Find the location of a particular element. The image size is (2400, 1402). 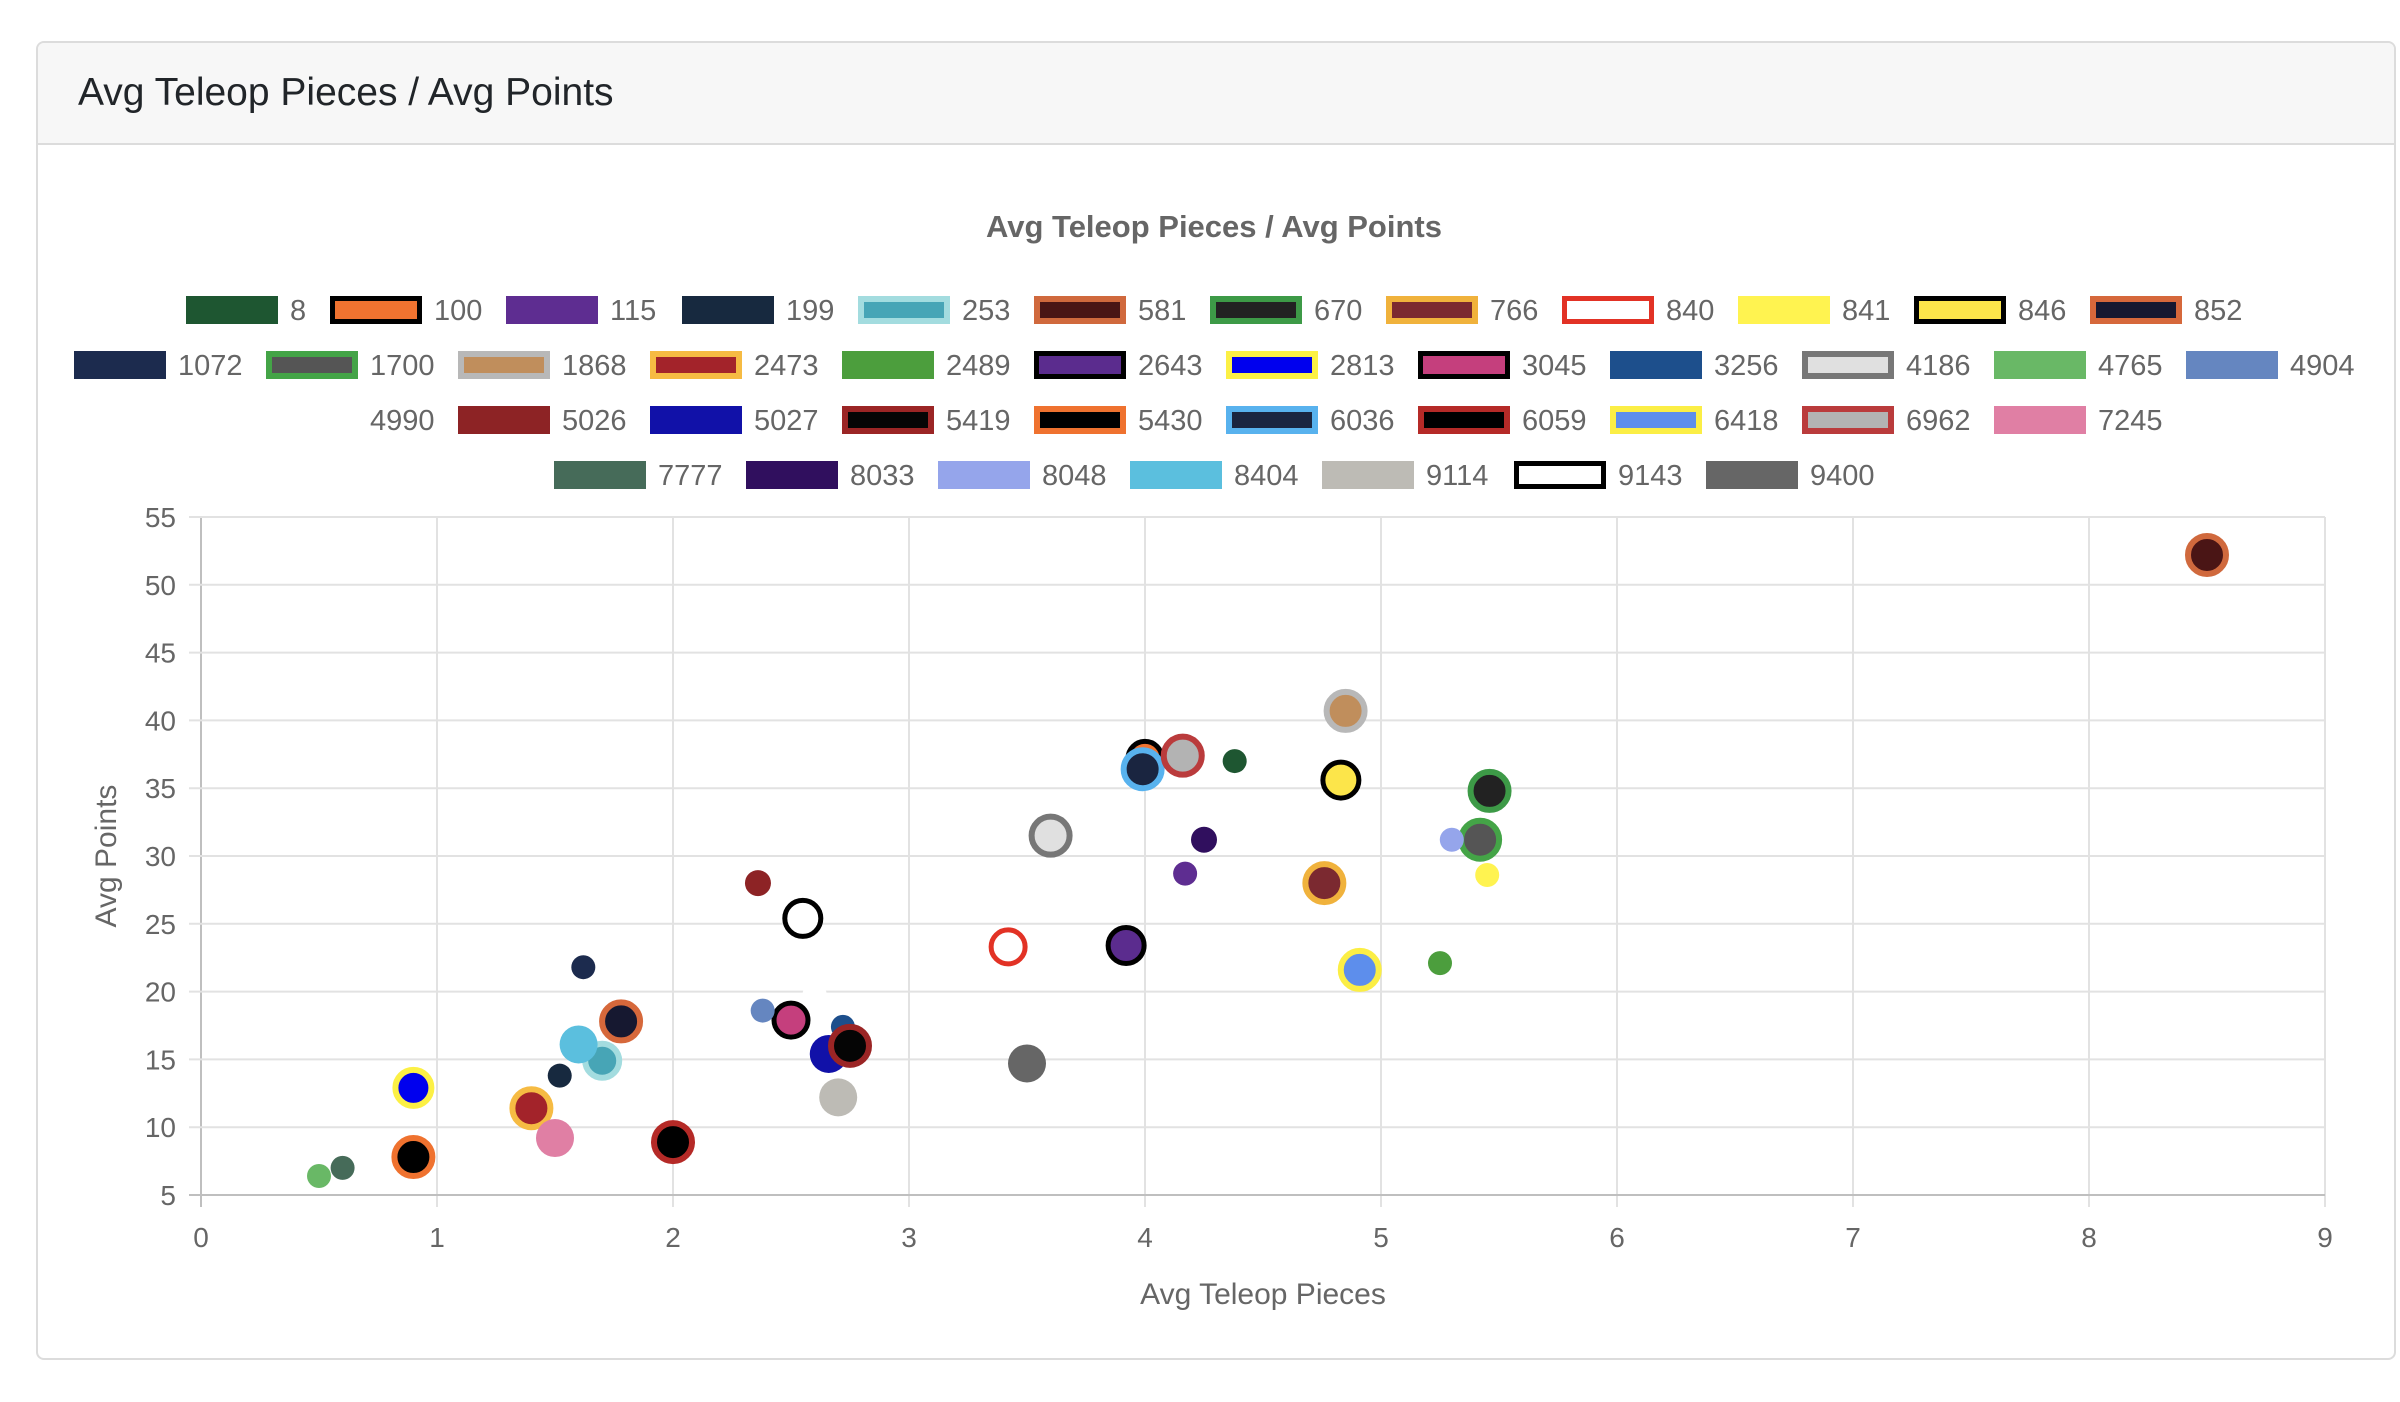

legend-label: 841 is located at coordinates (1866, 311).